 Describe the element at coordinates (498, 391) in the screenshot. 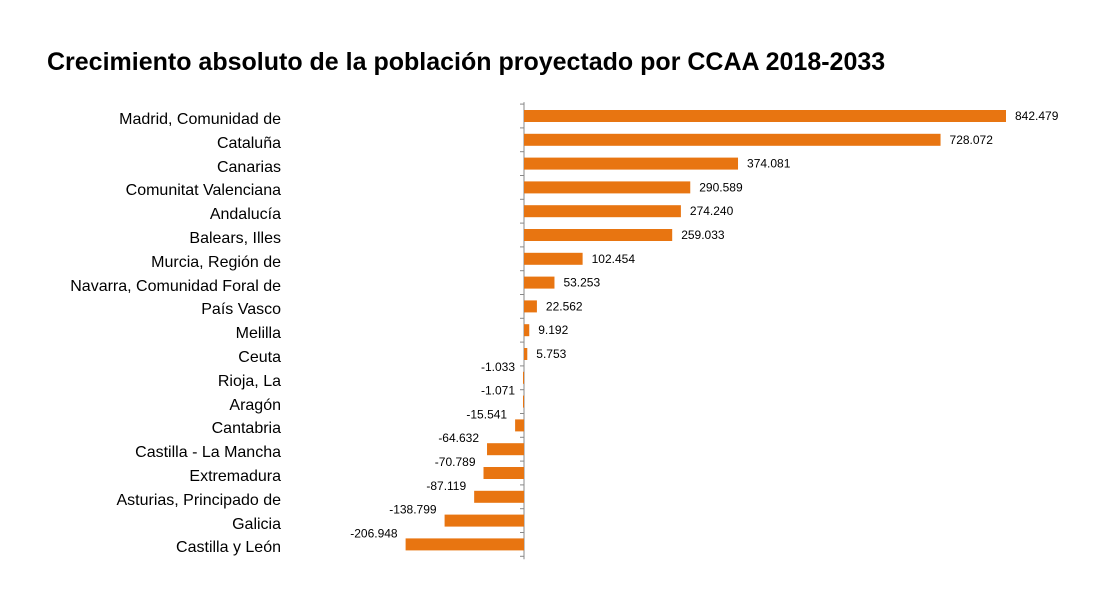

I see `data-label: -1.071` at that location.